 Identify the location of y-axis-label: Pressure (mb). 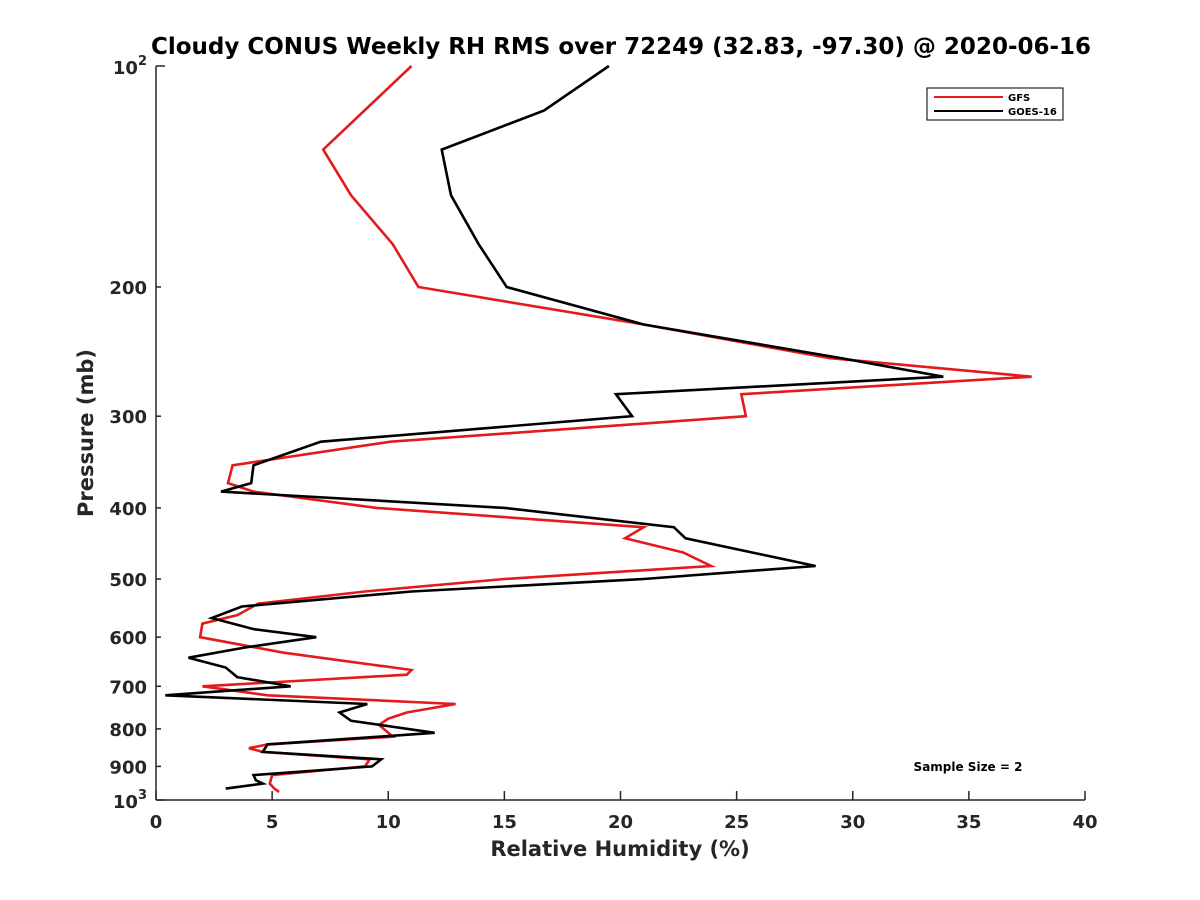
(86, 433).